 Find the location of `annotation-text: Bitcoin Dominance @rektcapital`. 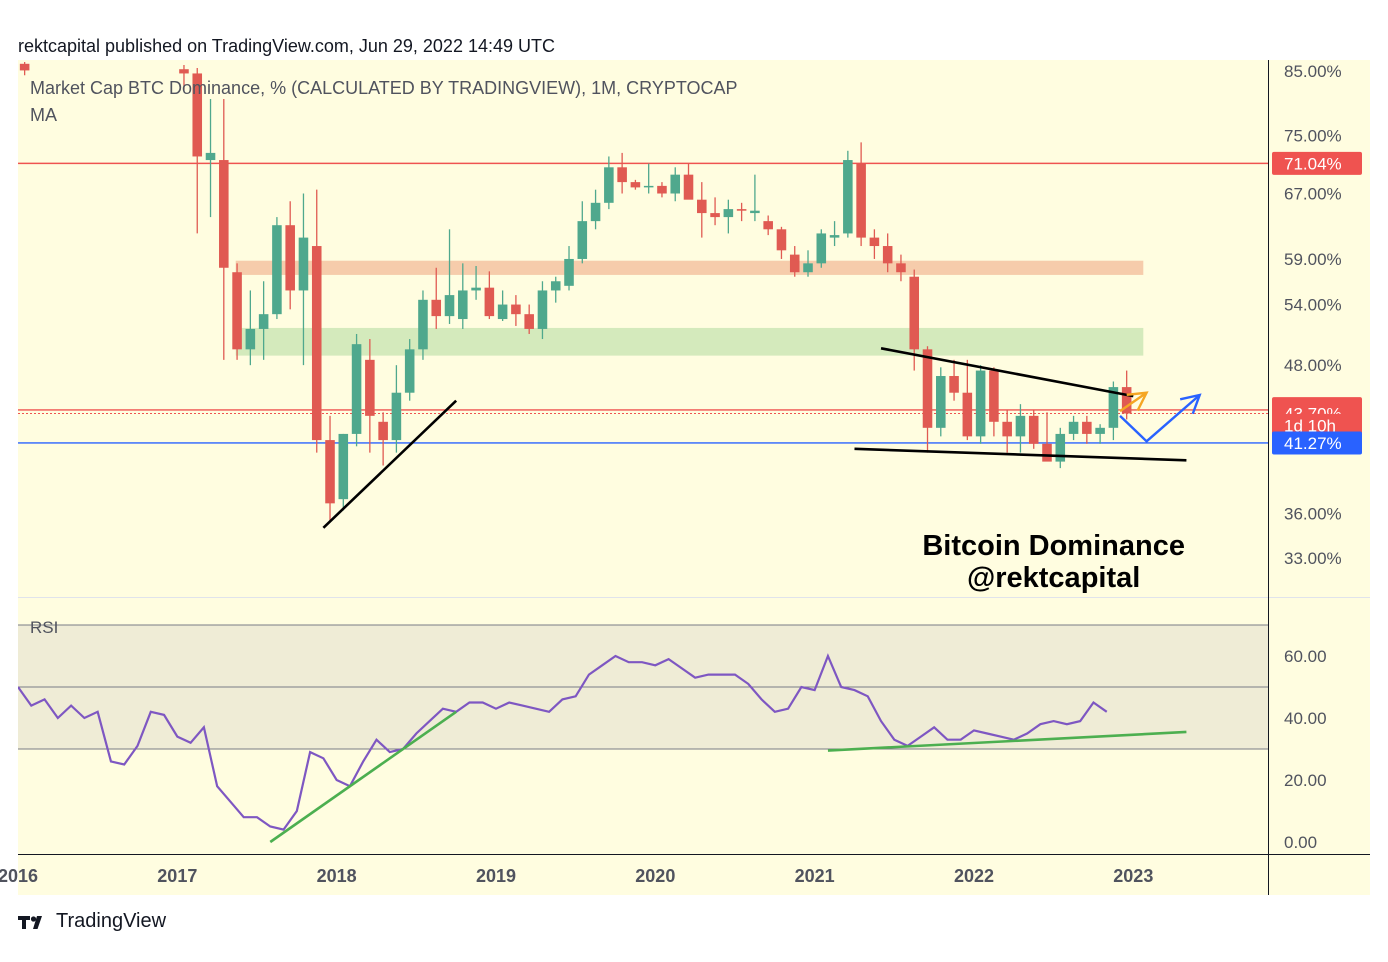

annotation-text: Bitcoin Dominance @rektcapital is located at coordinates (1053, 562).